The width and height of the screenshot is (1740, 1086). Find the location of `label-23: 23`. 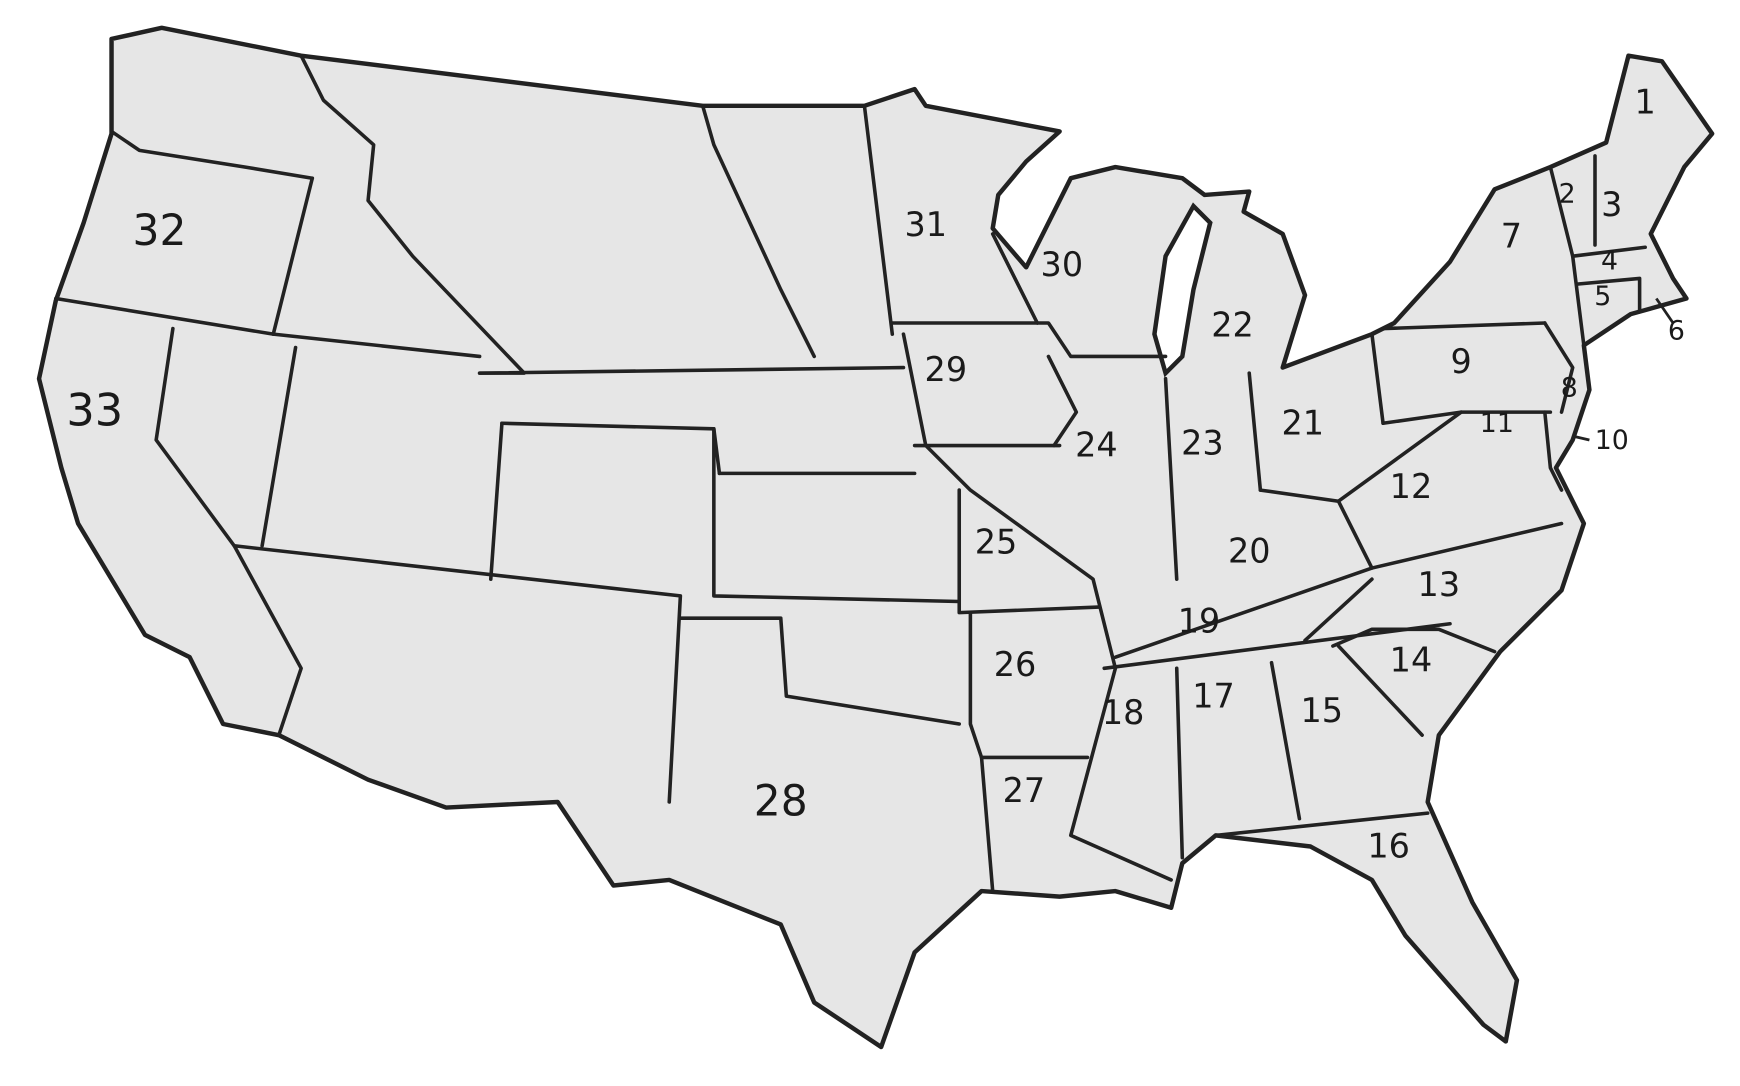

label-23: 23 is located at coordinates (1202, 442).